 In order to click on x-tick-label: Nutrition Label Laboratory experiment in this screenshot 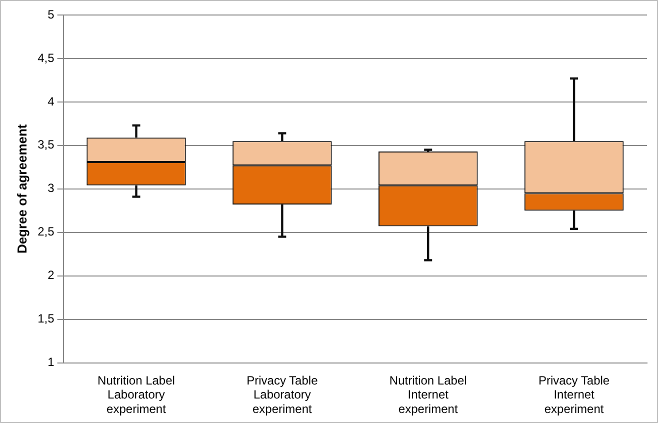, I will do `click(136, 394)`.